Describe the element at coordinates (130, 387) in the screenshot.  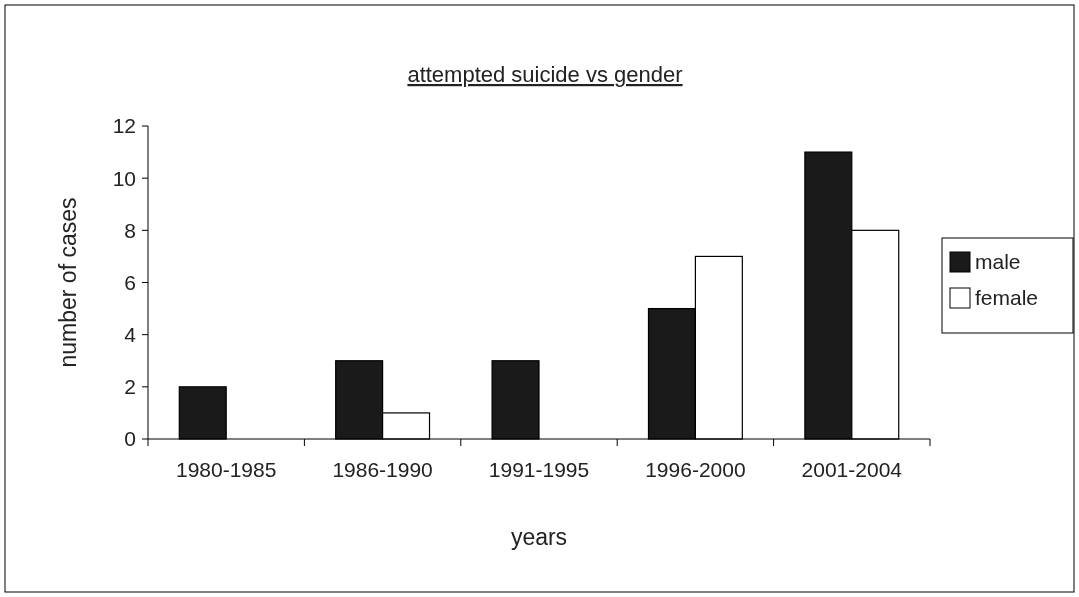
I see `y-tick-label: 2` at that location.